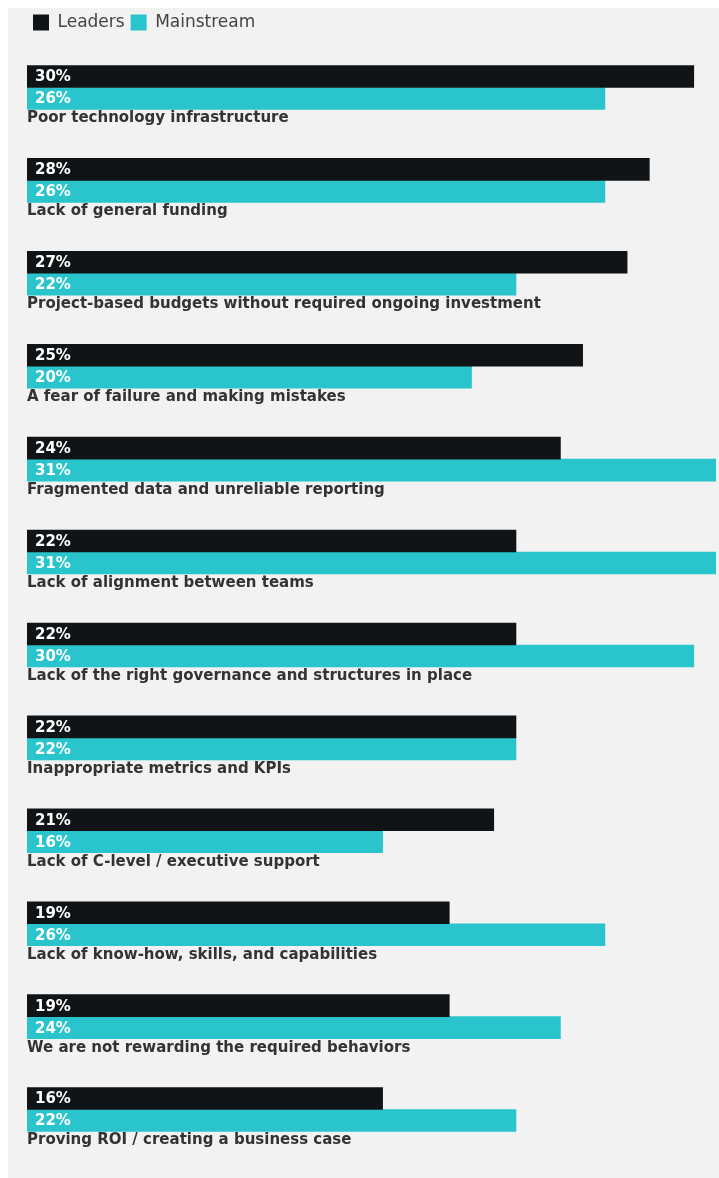 Image resolution: width=719 pixels, height=1178 pixels. I want to click on data-label: 28%, so click(53, 169).